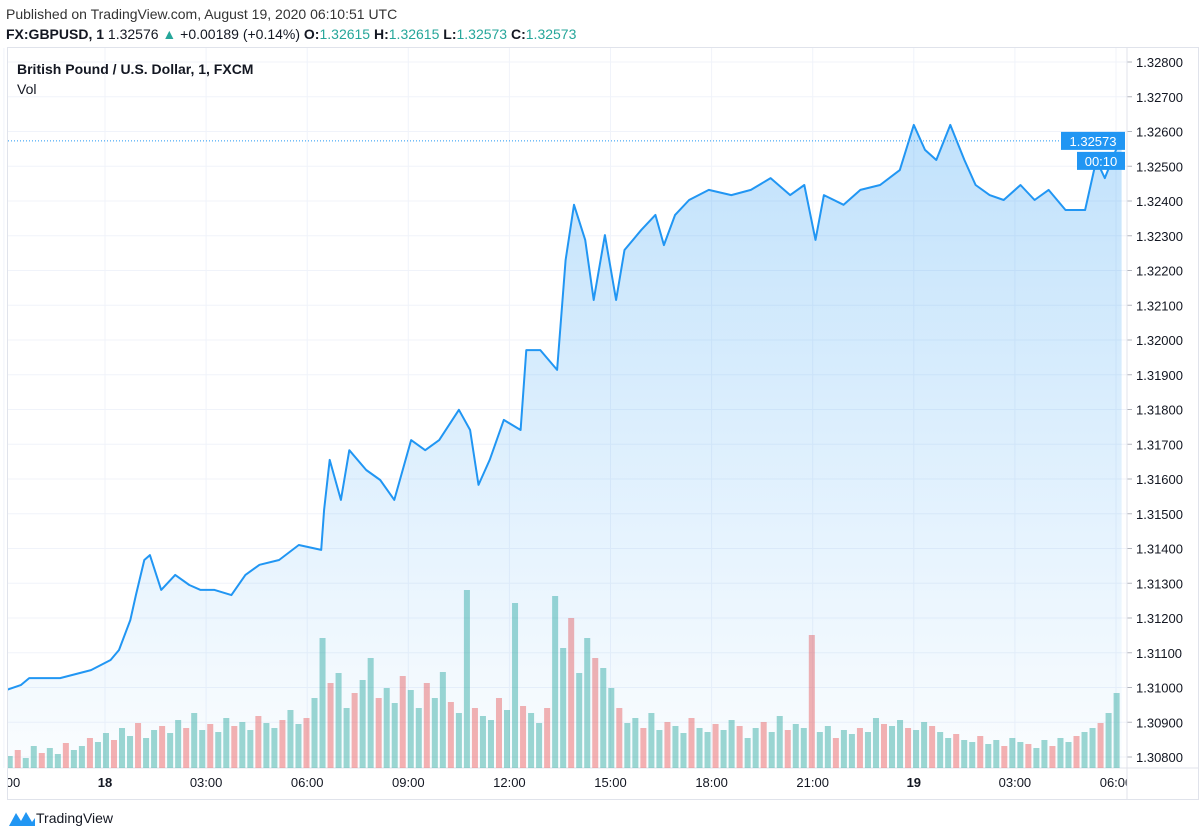  What do you see at coordinates (1159, 132) in the screenshot?
I see `y-tick-label: 1.32600` at bounding box center [1159, 132].